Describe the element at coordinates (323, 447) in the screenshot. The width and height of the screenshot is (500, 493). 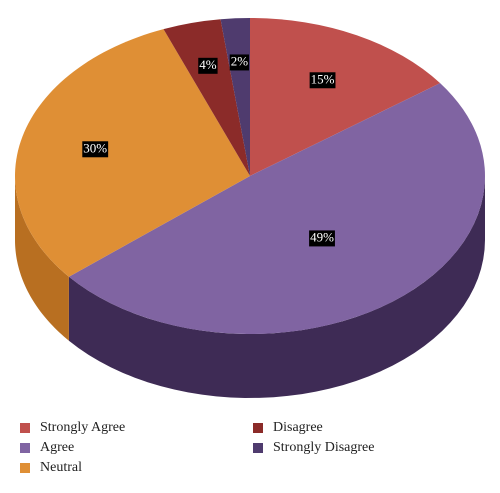
I see `legend-label: Strongly Disagree` at that location.